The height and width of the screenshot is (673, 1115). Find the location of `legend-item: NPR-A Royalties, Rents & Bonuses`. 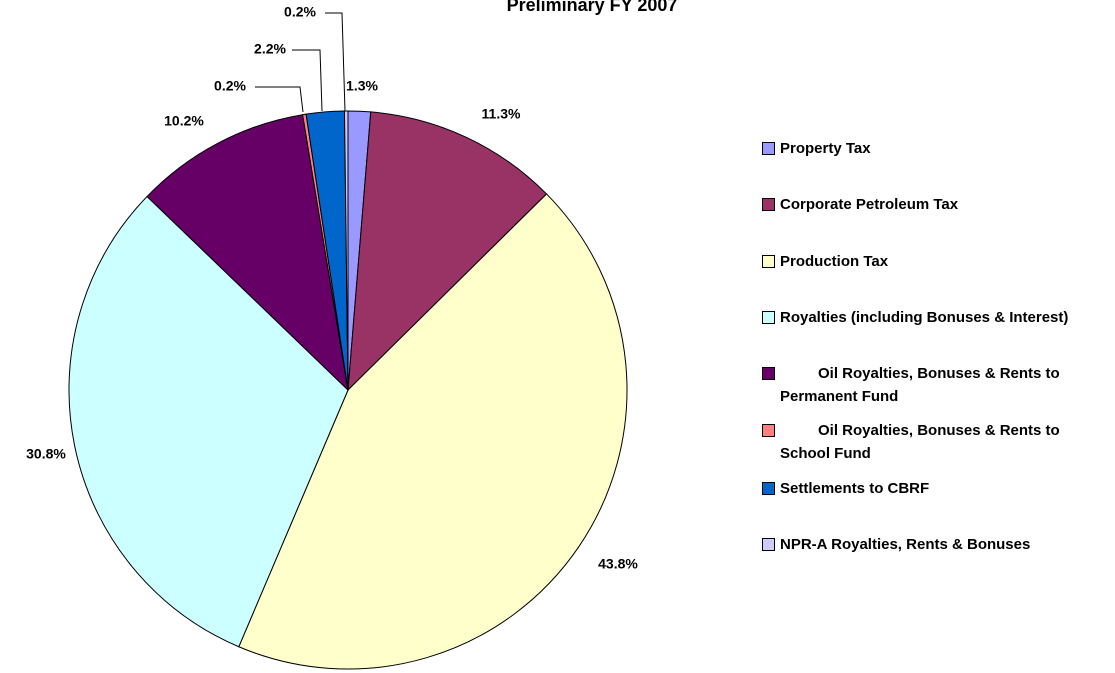

legend-item: NPR-A Royalties, Rents & Bonuses is located at coordinates (932, 544).